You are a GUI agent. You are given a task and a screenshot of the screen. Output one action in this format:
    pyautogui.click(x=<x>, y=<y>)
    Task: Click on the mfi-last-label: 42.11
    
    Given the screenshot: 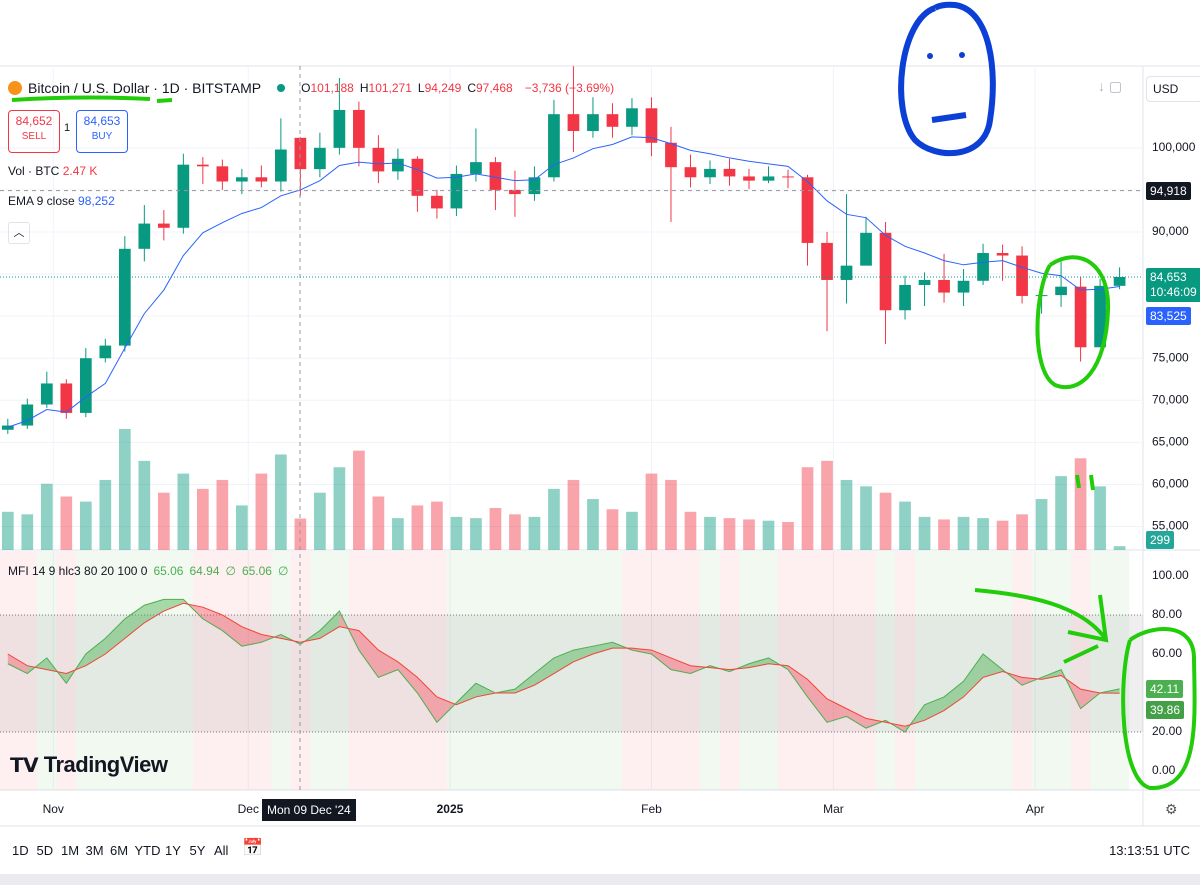 What is the action you would take?
    pyautogui.click(x=1165, y=689)
    